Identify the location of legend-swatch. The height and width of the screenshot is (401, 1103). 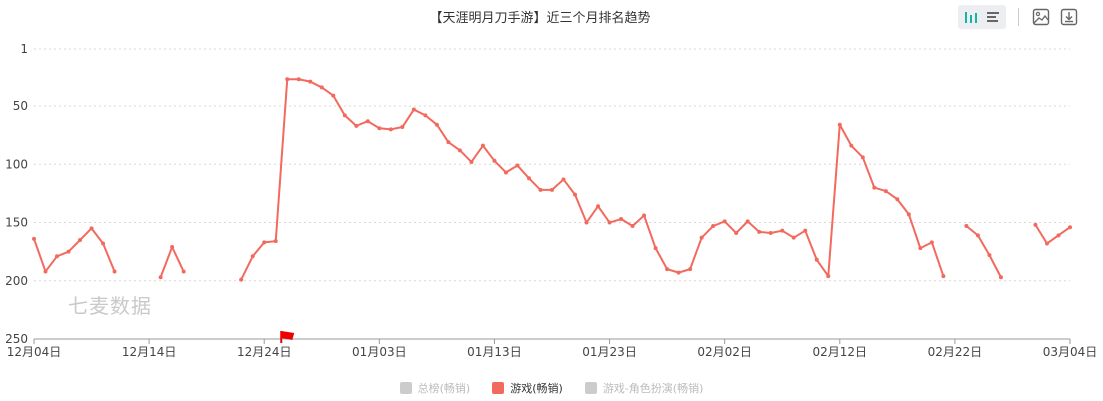
(590, 388).